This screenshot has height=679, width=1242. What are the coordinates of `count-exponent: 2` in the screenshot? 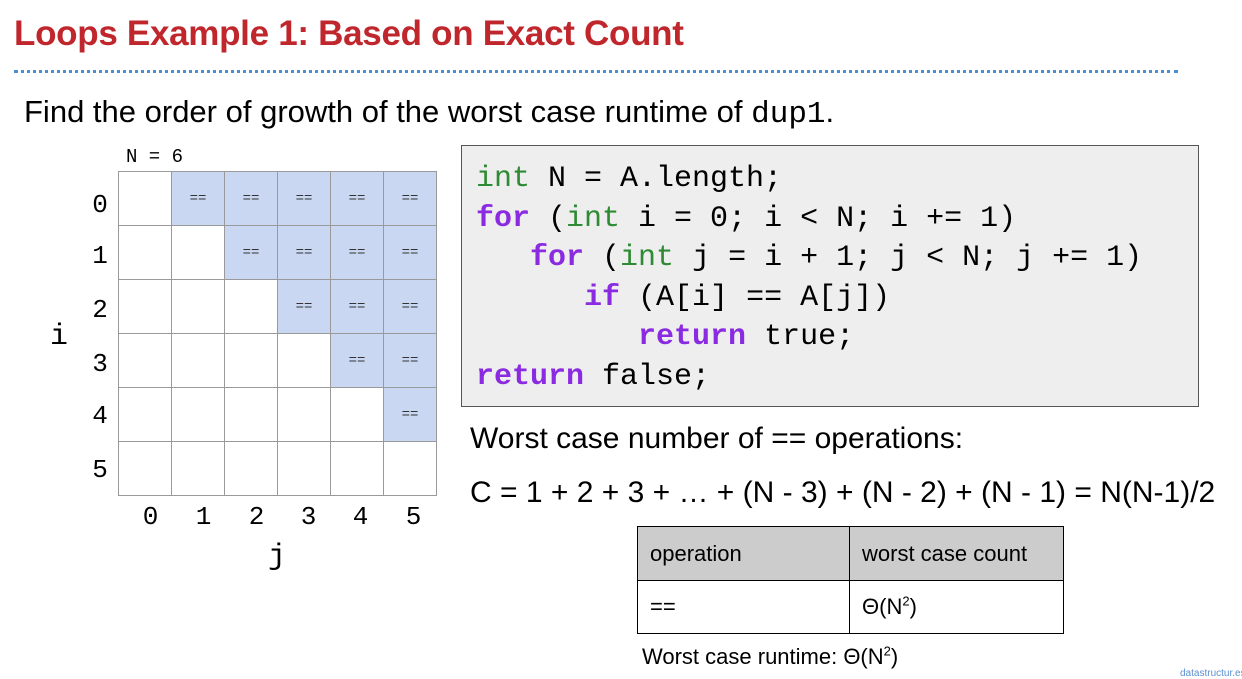 It's located at (906, 601).